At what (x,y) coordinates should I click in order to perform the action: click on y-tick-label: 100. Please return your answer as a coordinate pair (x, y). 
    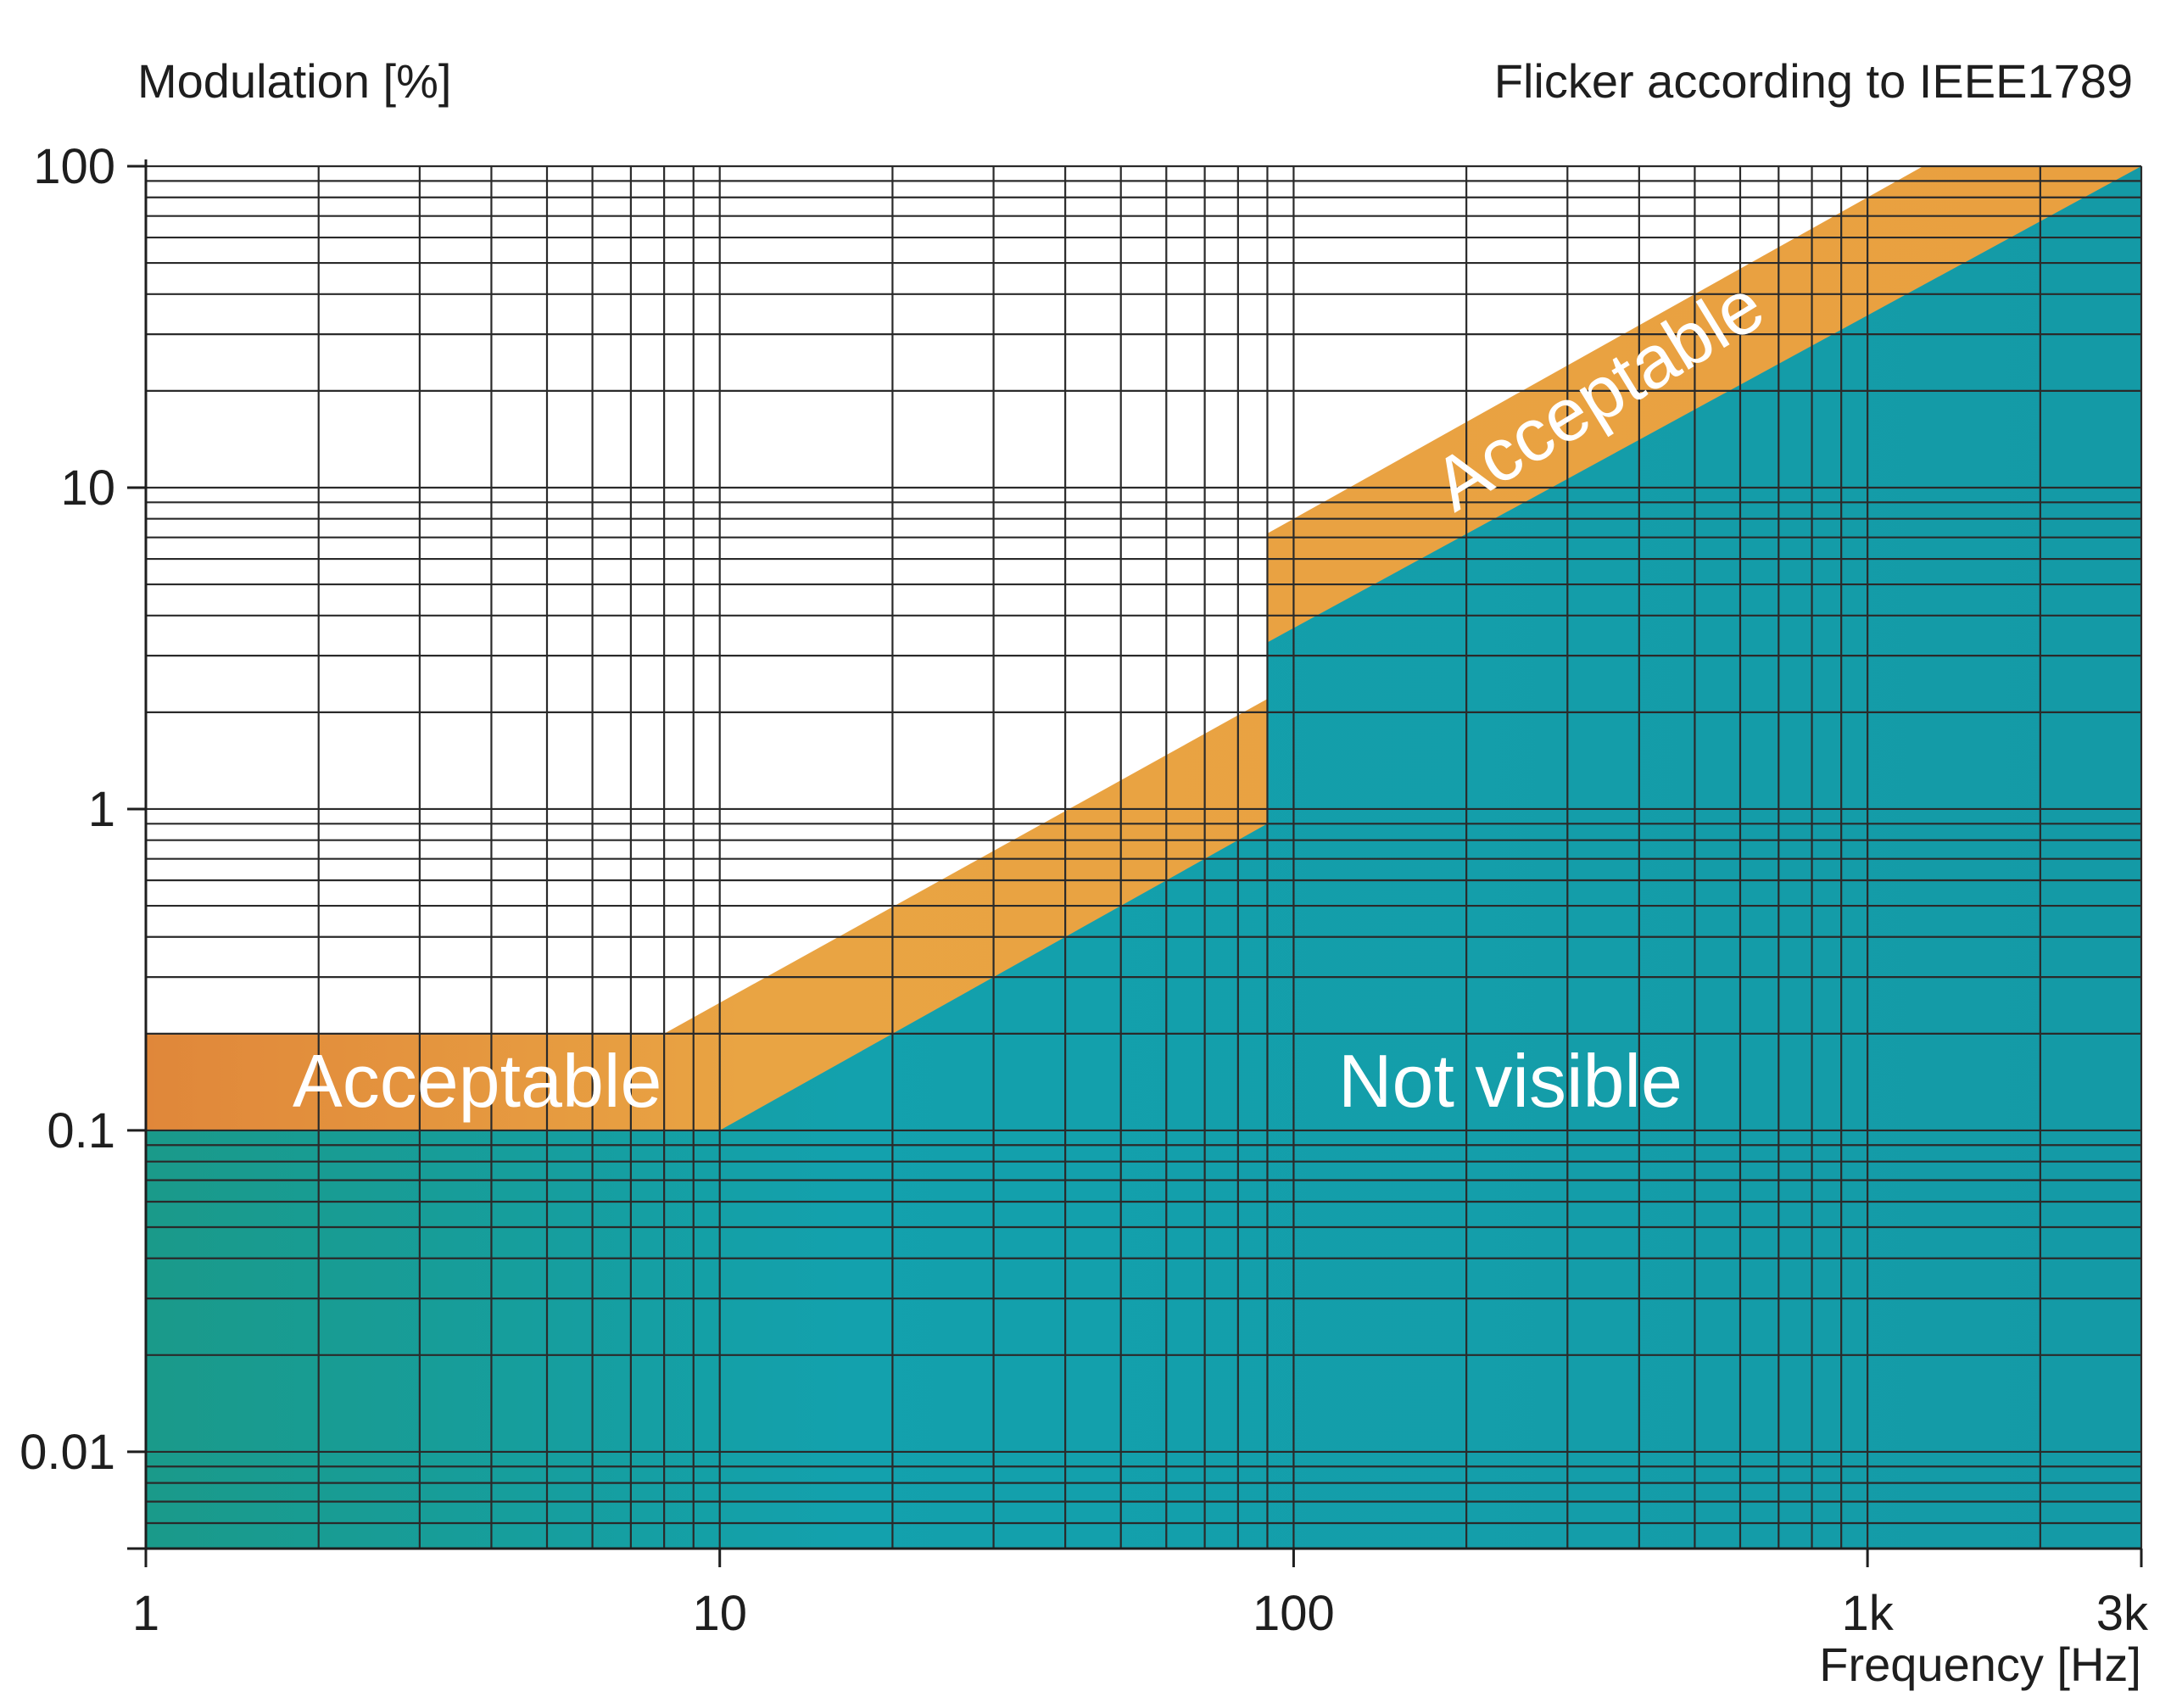
    Looking at the image, I should click on (74, 166).